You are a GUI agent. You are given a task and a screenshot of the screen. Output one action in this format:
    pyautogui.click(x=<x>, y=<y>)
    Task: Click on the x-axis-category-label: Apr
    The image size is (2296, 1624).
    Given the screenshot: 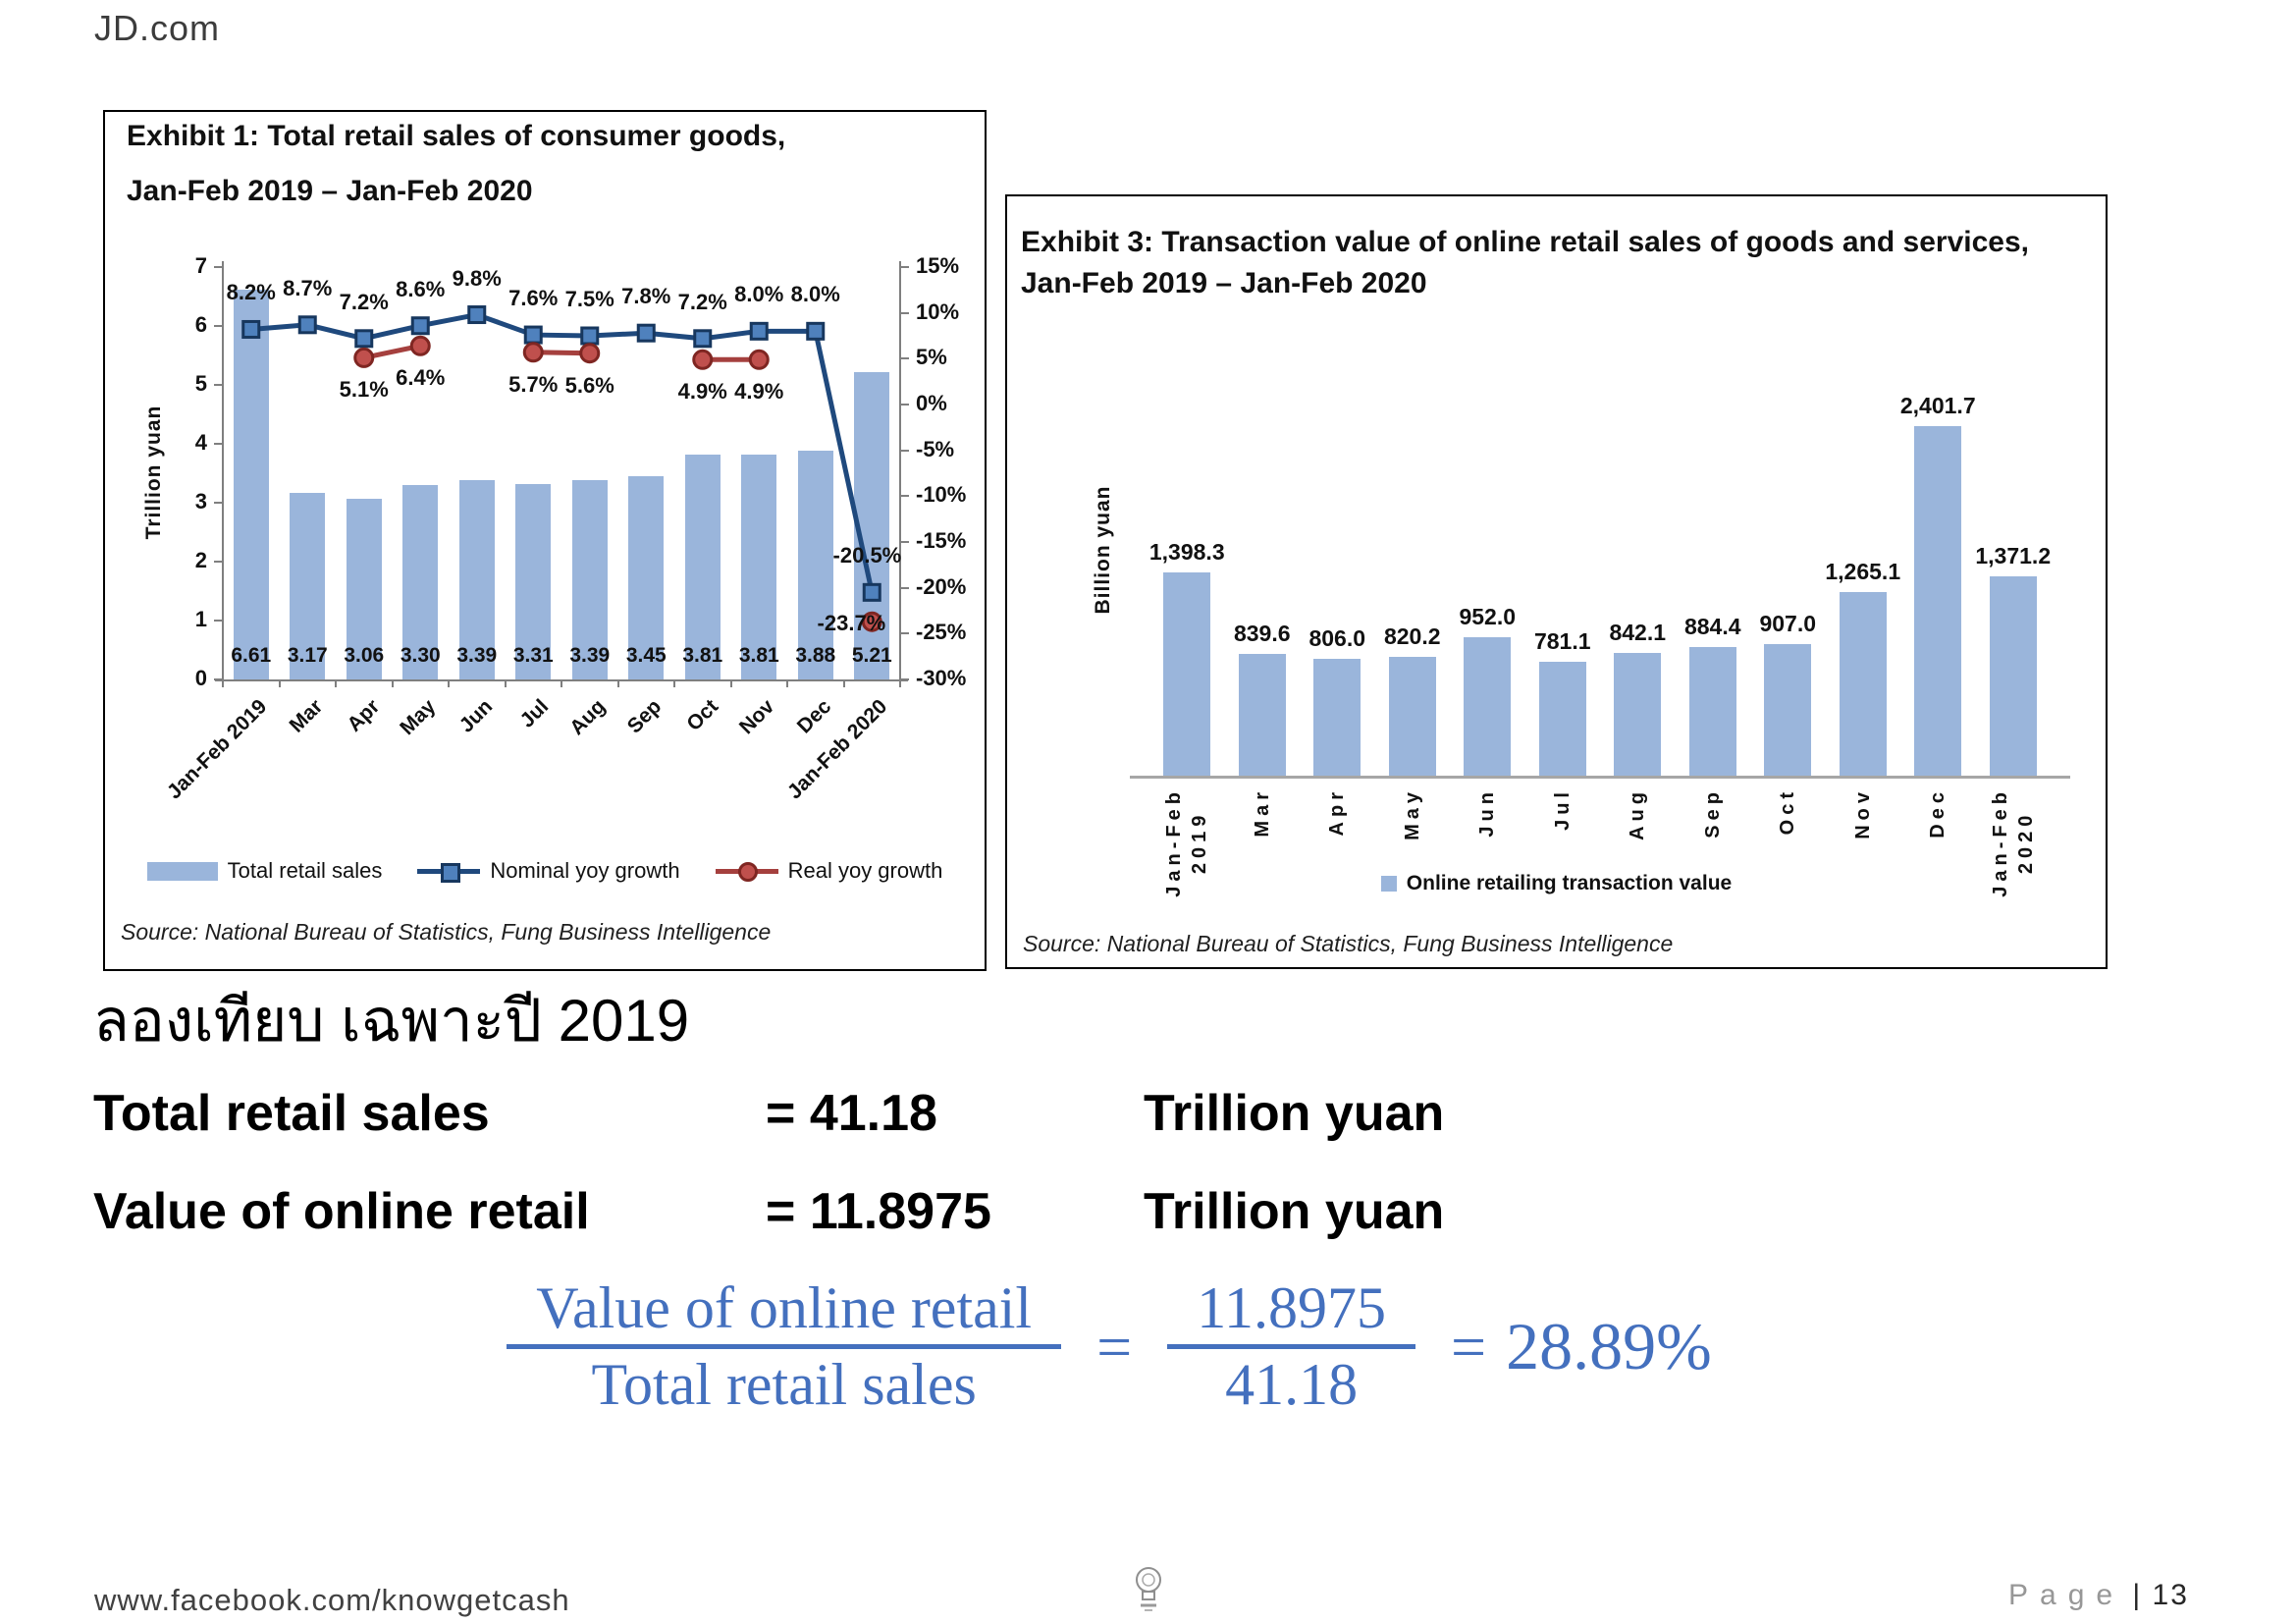 What is the action you would take?
    pyautogui.click(x=1348, y=811)
    